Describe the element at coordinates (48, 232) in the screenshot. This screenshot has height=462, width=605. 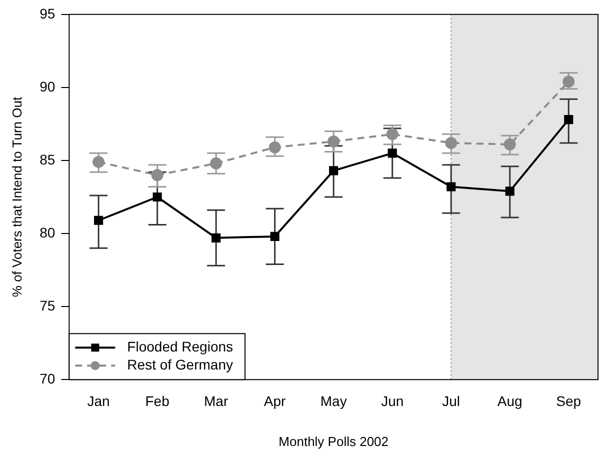
I see `y-tick-label: 80` at that location.